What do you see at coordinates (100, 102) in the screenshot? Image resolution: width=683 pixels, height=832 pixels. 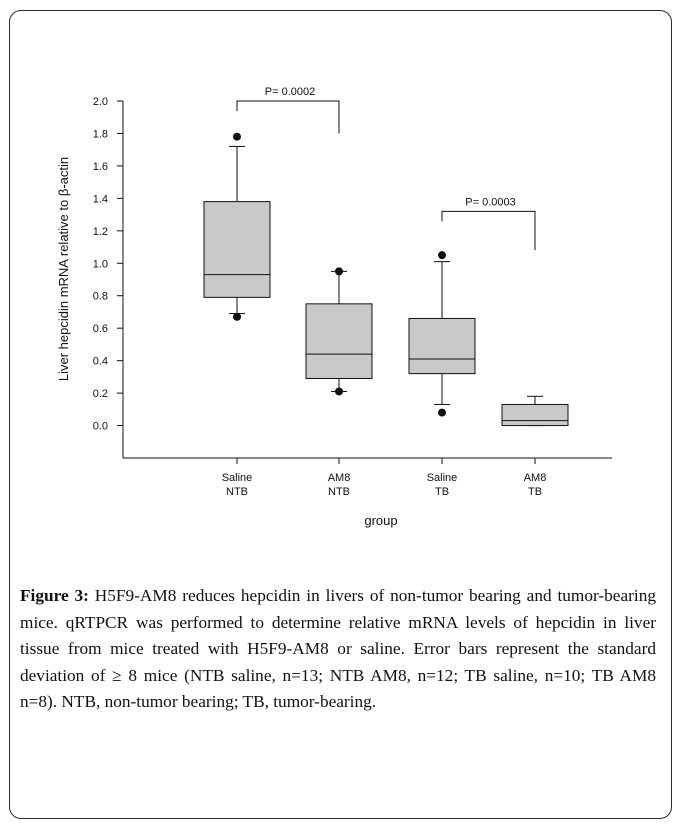 I see `y-tick-label: 2.0` at bounding box center [100, 102].